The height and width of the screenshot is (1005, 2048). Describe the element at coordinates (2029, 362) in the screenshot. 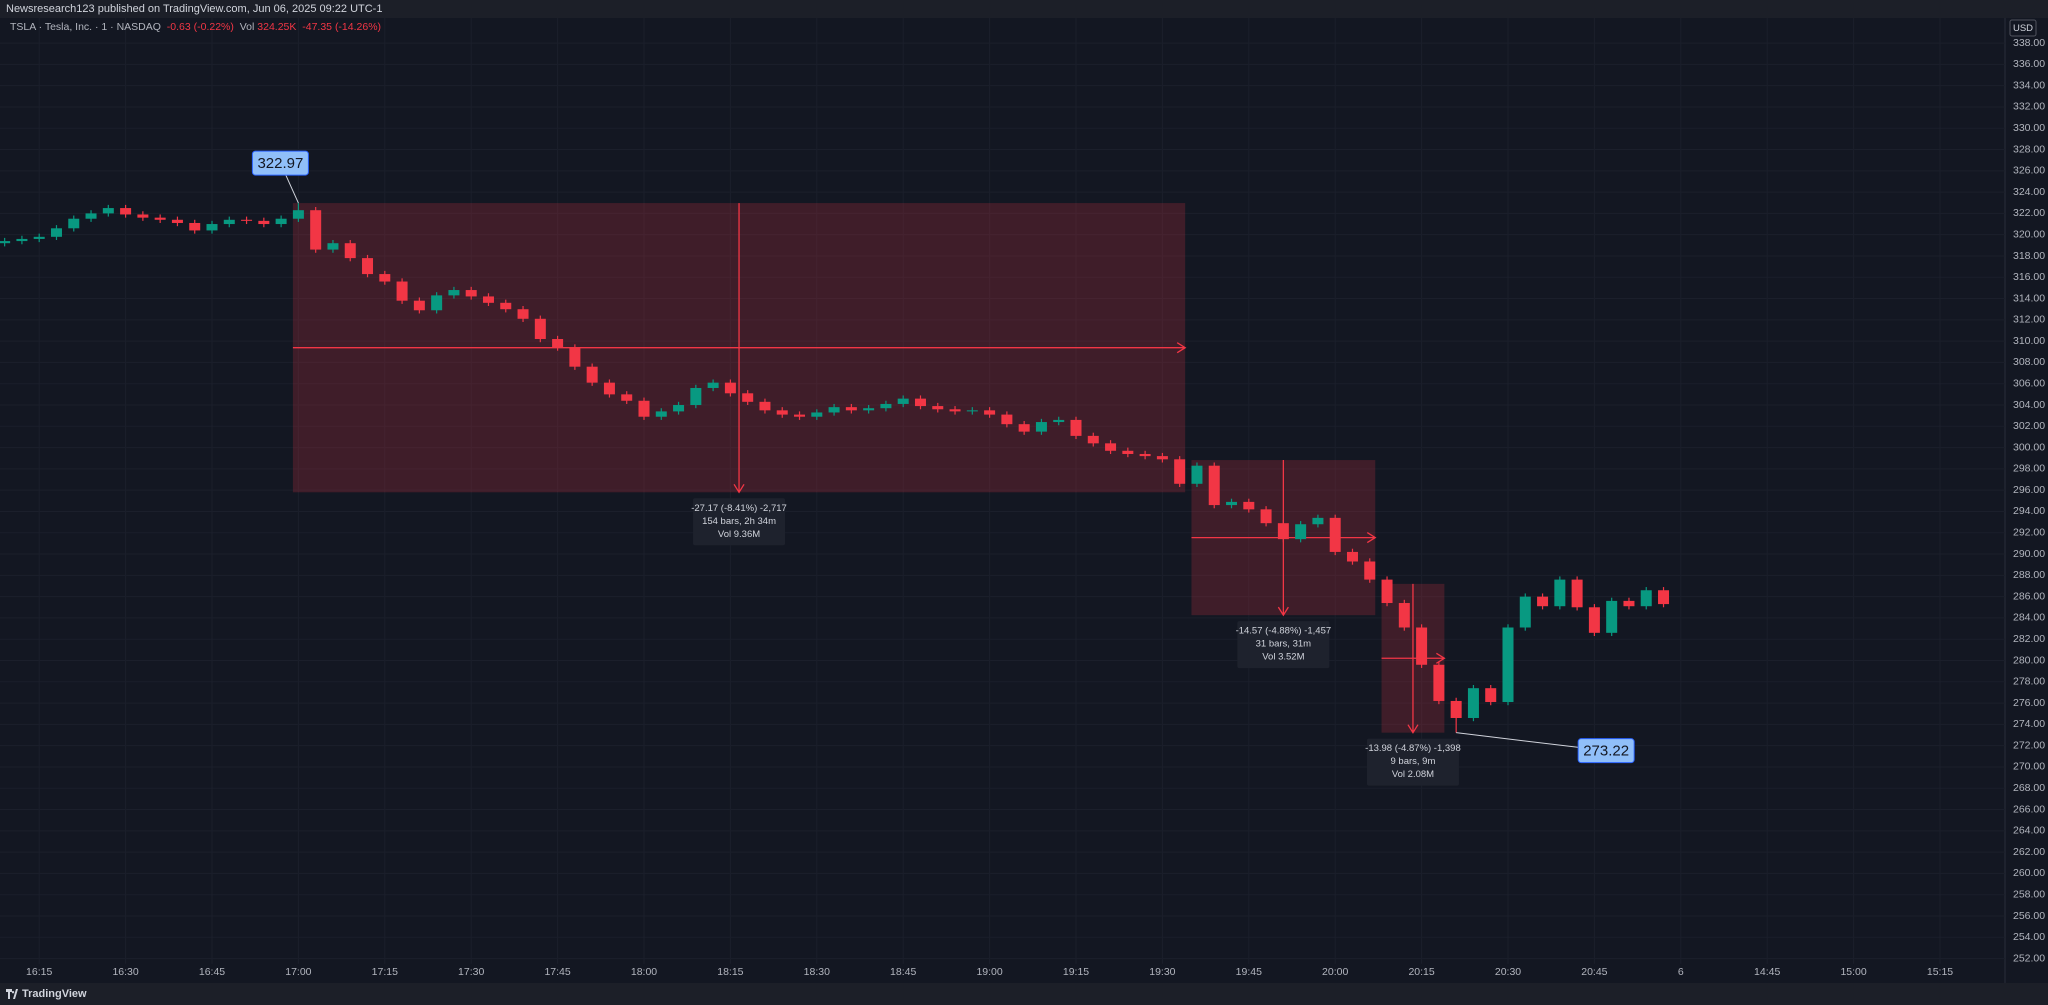

I see `y-tick-label: 308.00` at that location.